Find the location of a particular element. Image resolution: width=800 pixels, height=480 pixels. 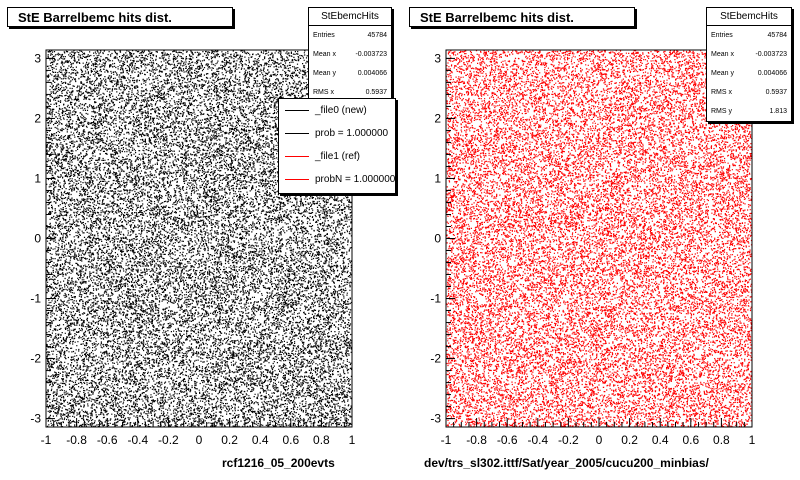

right-stats-row-rms-x: RMS x 0.5937 is located at coordinates (749, 92).